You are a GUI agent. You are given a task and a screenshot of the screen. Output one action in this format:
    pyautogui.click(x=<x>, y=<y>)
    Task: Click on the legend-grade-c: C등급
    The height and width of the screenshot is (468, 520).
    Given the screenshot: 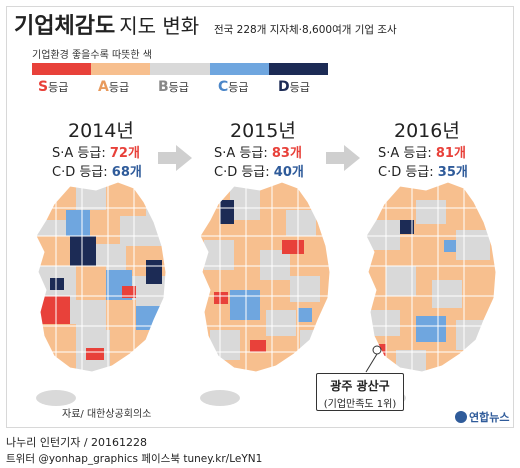 What is the action you would take?
    pyautogui.click(x=233, y=87)
    